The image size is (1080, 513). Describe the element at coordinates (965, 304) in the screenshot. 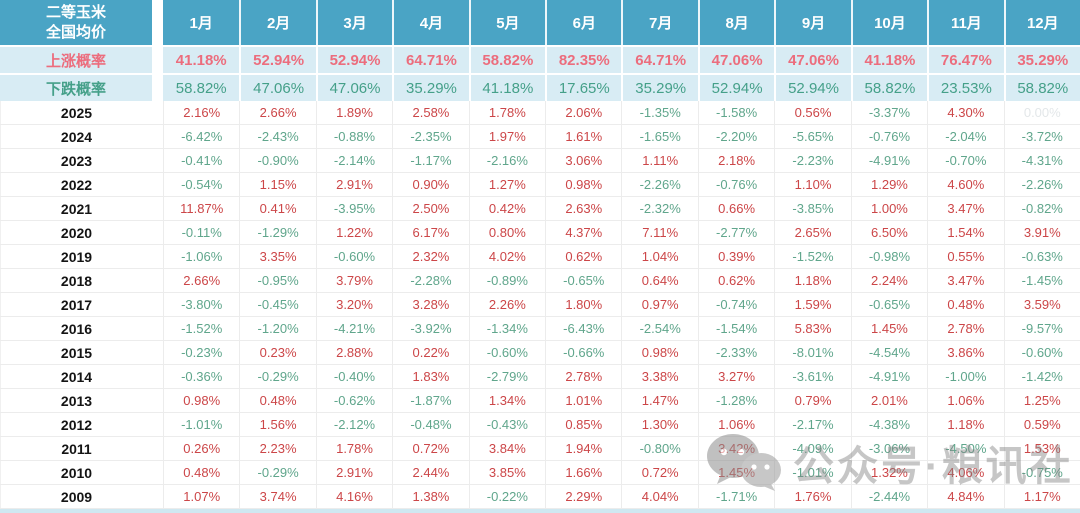

I see `monthly-change-value: 0.48%` at that location.